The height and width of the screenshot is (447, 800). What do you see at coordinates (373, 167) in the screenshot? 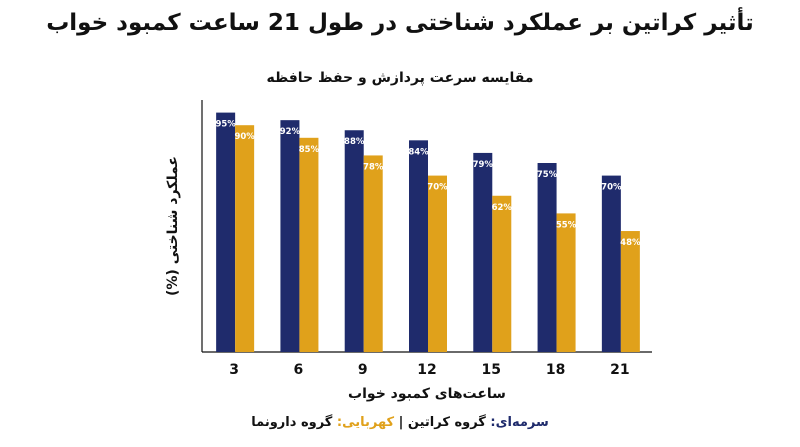
I see `placebo-data-label-9: 78%` at bounding box center [373, 167].